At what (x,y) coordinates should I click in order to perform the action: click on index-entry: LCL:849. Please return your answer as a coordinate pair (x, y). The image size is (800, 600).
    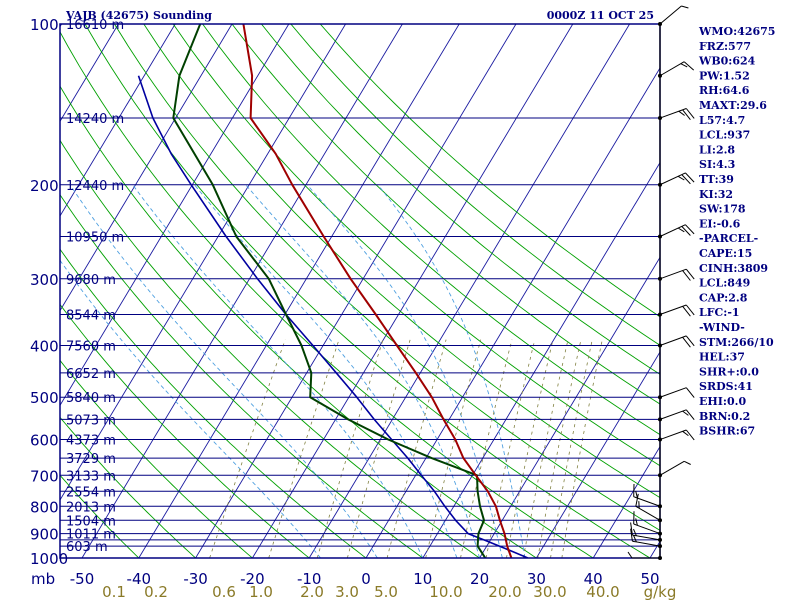
    Looking at the image, I should click on (724, 283).